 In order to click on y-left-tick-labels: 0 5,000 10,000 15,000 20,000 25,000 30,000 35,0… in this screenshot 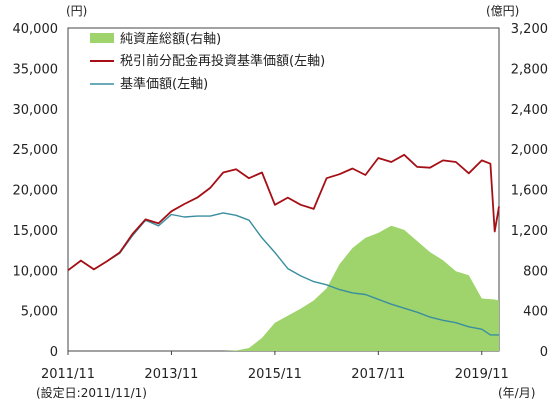, I will do `click(36, 191)`.